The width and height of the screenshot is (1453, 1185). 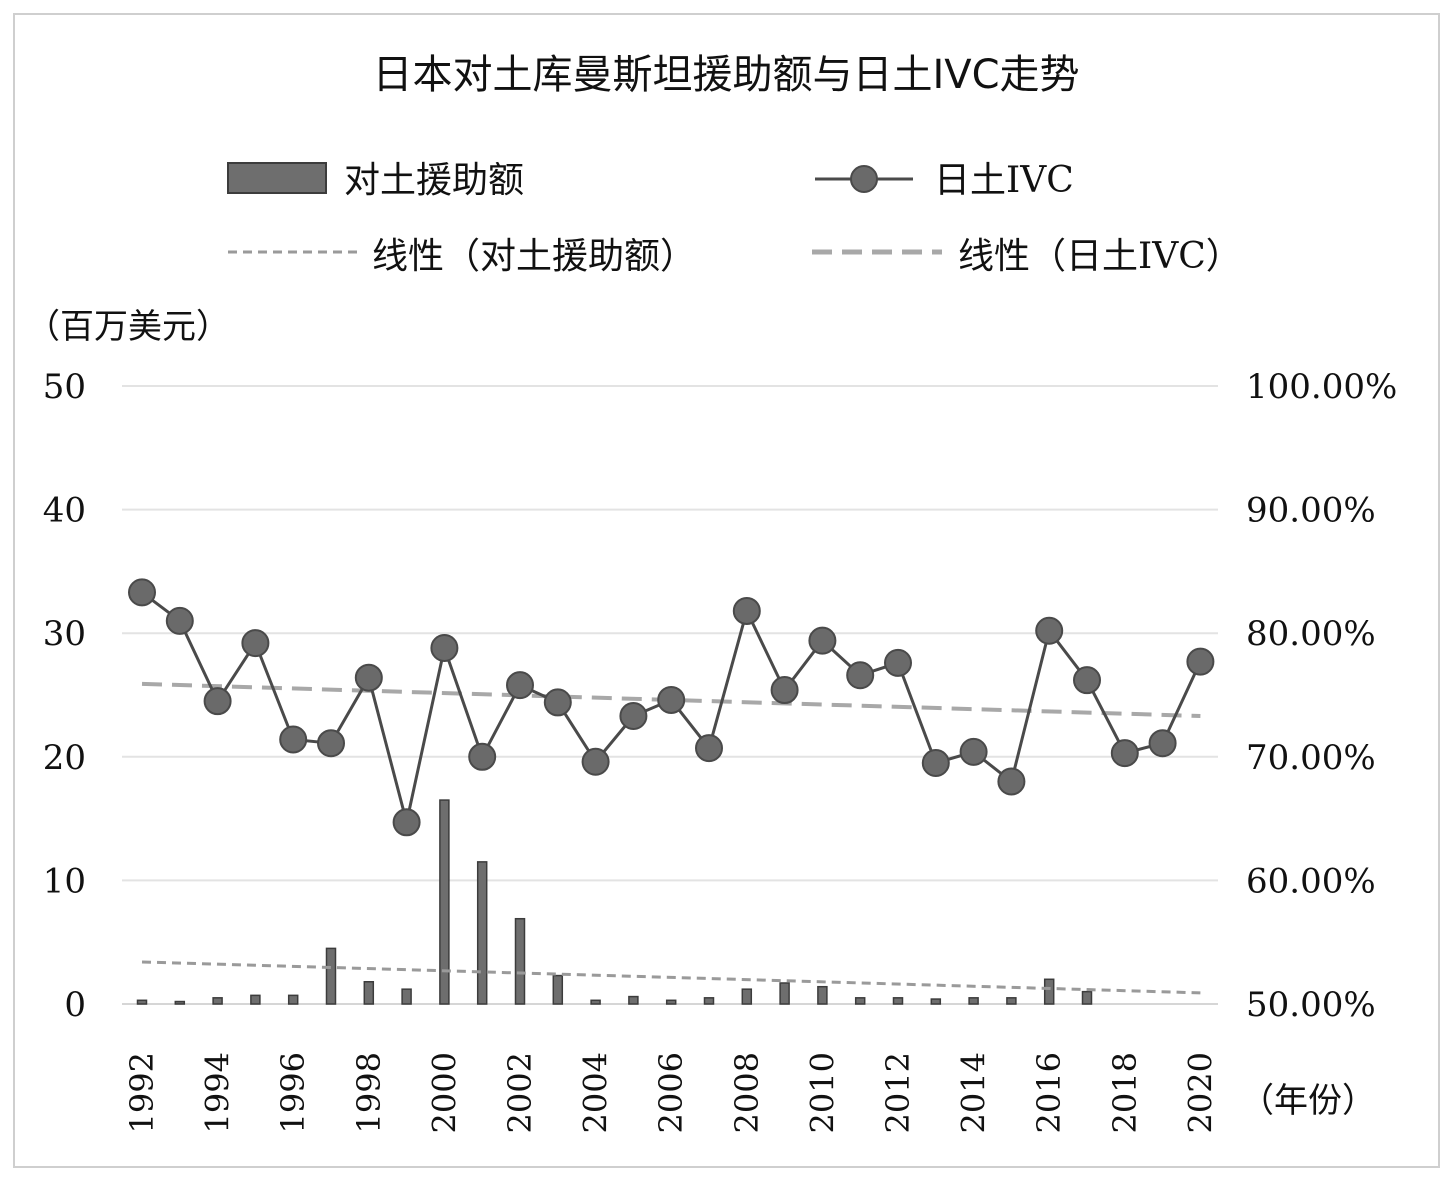 I want to click on y2-tick-label: 50.00%, so click(x=1311, y=1005).